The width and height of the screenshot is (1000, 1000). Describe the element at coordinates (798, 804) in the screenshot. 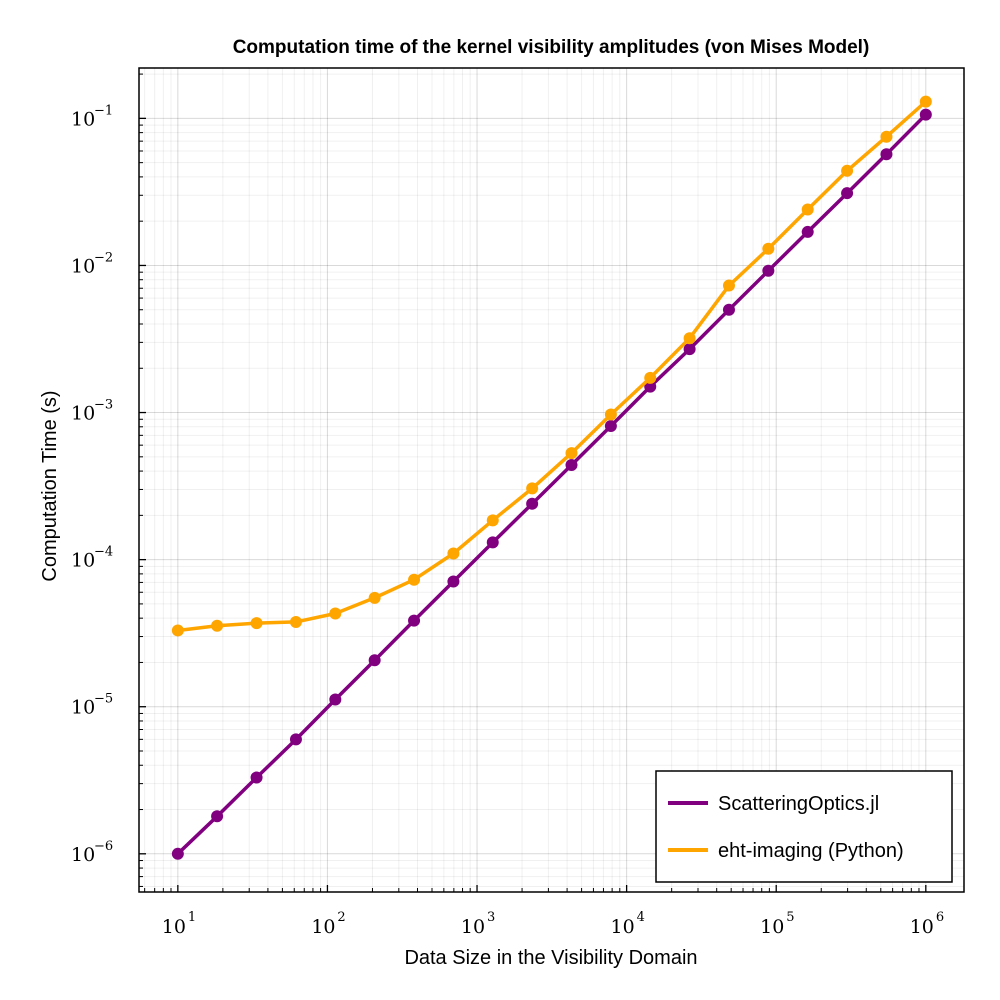

I see `legend-label-scatteringoptics: ScatteringOptics.jl` at that location.